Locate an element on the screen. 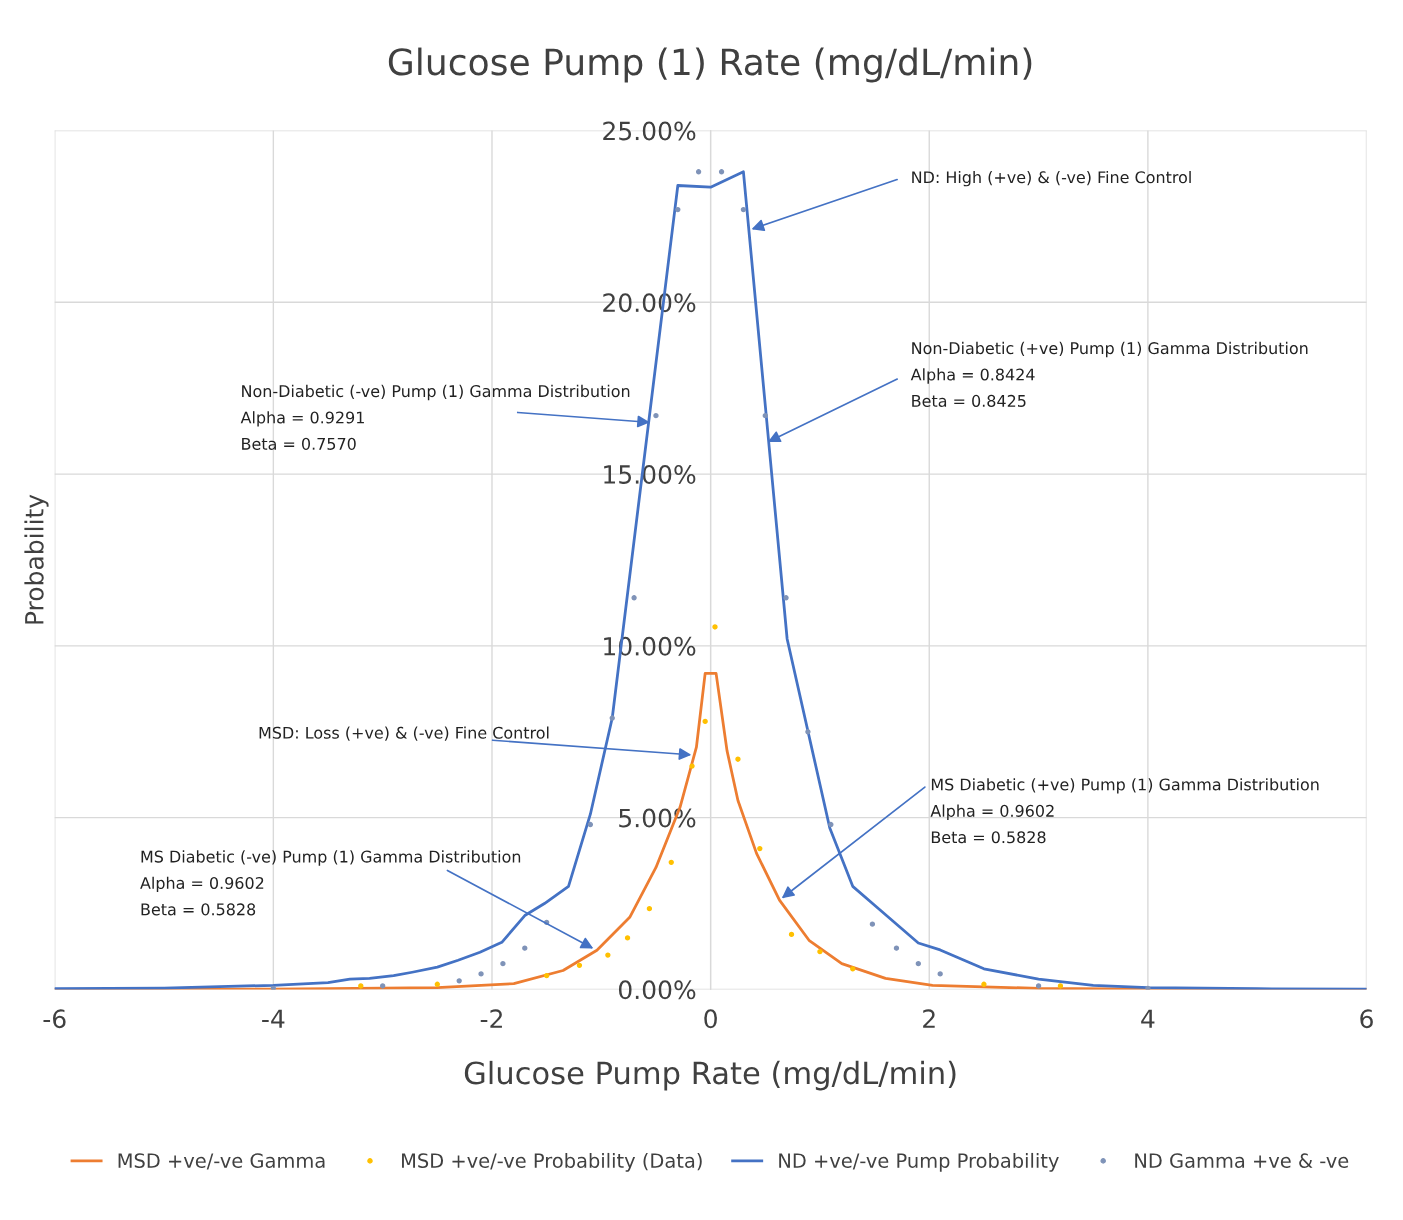 Image resolution: width=1403 pixels, height=1220 pixels. x-tick-label: 4 is located at coordinates (1148, 1018).